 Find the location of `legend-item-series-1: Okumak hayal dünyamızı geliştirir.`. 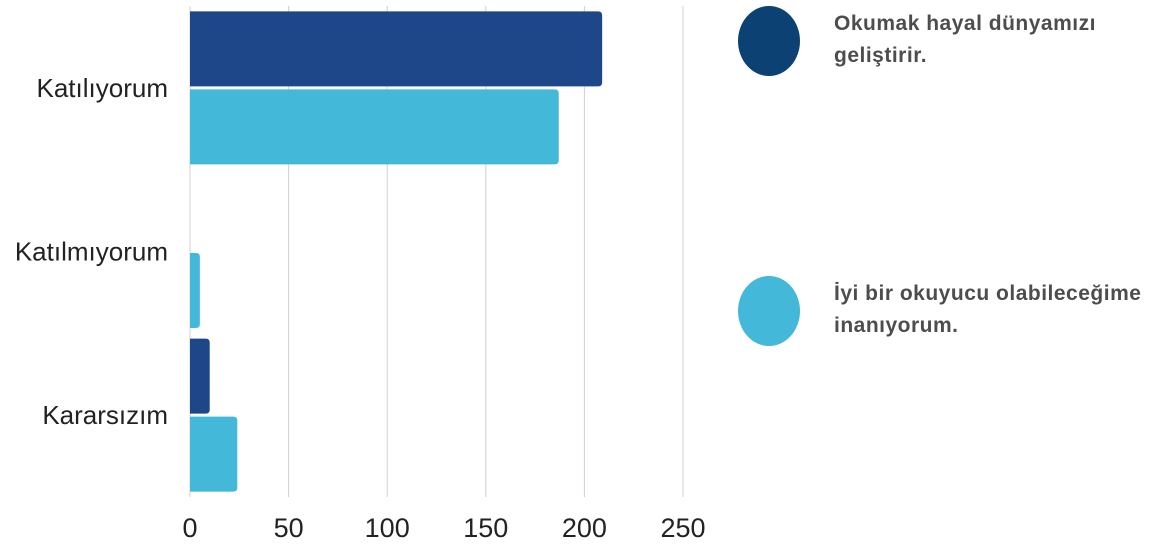

legend-item-series-1: Okumak hayal dünyamızı geliştirir. is located at coordinates (951, 41).